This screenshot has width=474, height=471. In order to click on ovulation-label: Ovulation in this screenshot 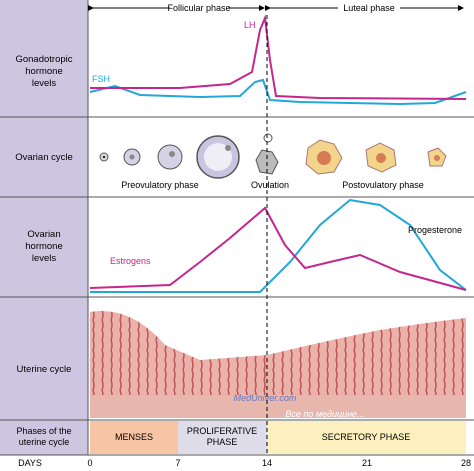, I will do `click(270, 185)`.